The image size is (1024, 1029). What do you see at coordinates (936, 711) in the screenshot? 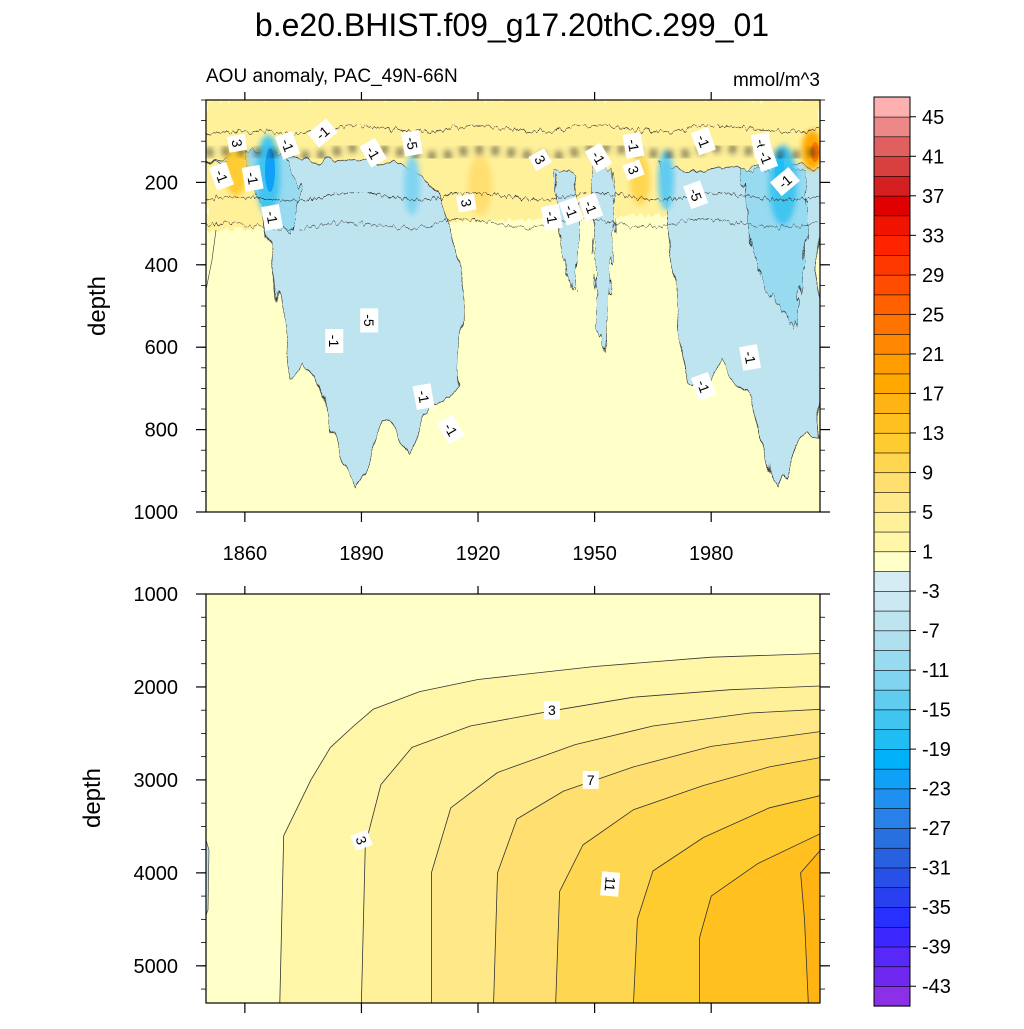
I see `colorbar-label: -15` at bounding box center [936, 711].